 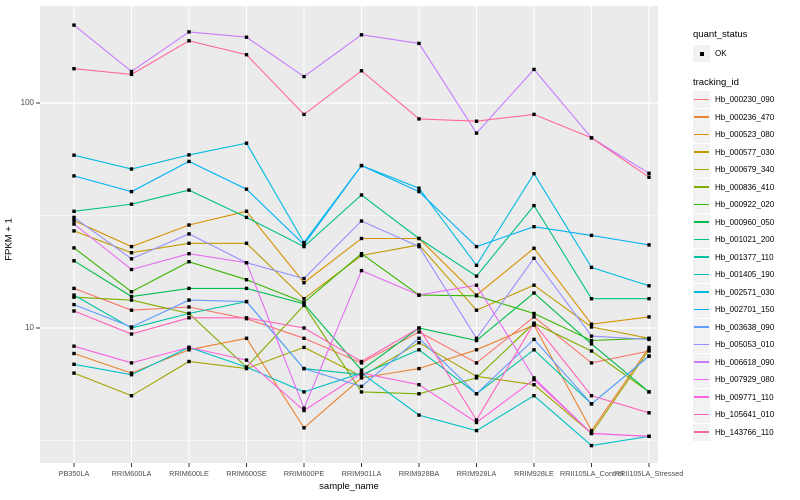 What do you see at coordinates (131, 473) in the screenshot?
I see `x-tick-label: RRIM600LA` at bounding box center [131, 473].